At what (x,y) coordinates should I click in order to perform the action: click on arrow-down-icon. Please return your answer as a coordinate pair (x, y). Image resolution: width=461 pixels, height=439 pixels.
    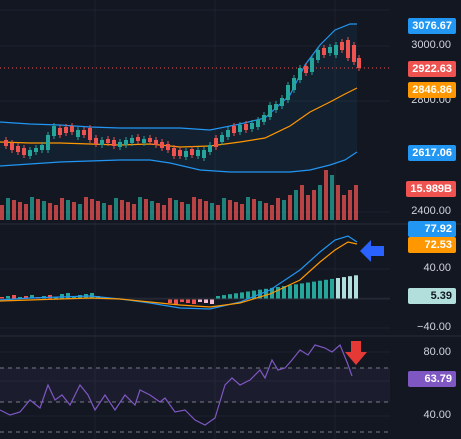
    Looking at the image, I should click on (356, 355).